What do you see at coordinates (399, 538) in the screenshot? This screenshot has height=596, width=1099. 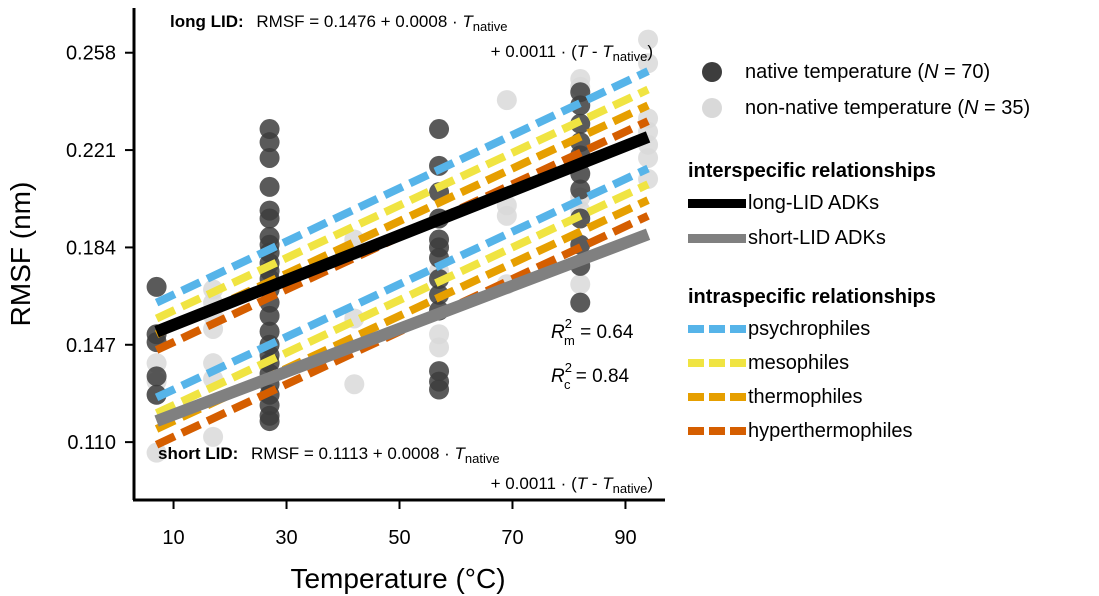 I see `x-tick-label: 50` at bounding box center [399, 538].